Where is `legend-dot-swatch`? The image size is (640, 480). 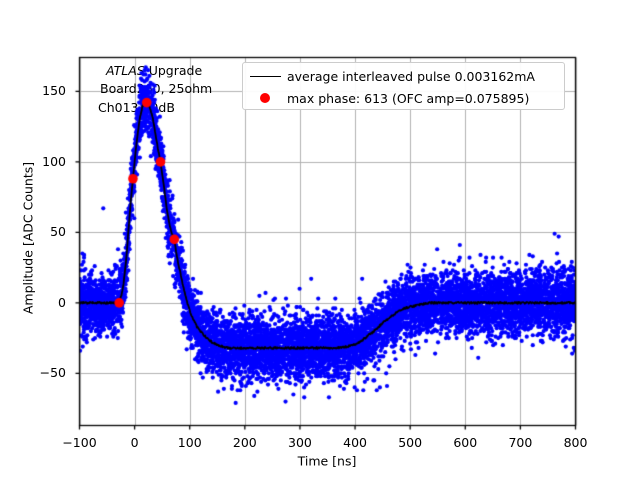
legend-dot-swatch is located at coordinates (265, 98).